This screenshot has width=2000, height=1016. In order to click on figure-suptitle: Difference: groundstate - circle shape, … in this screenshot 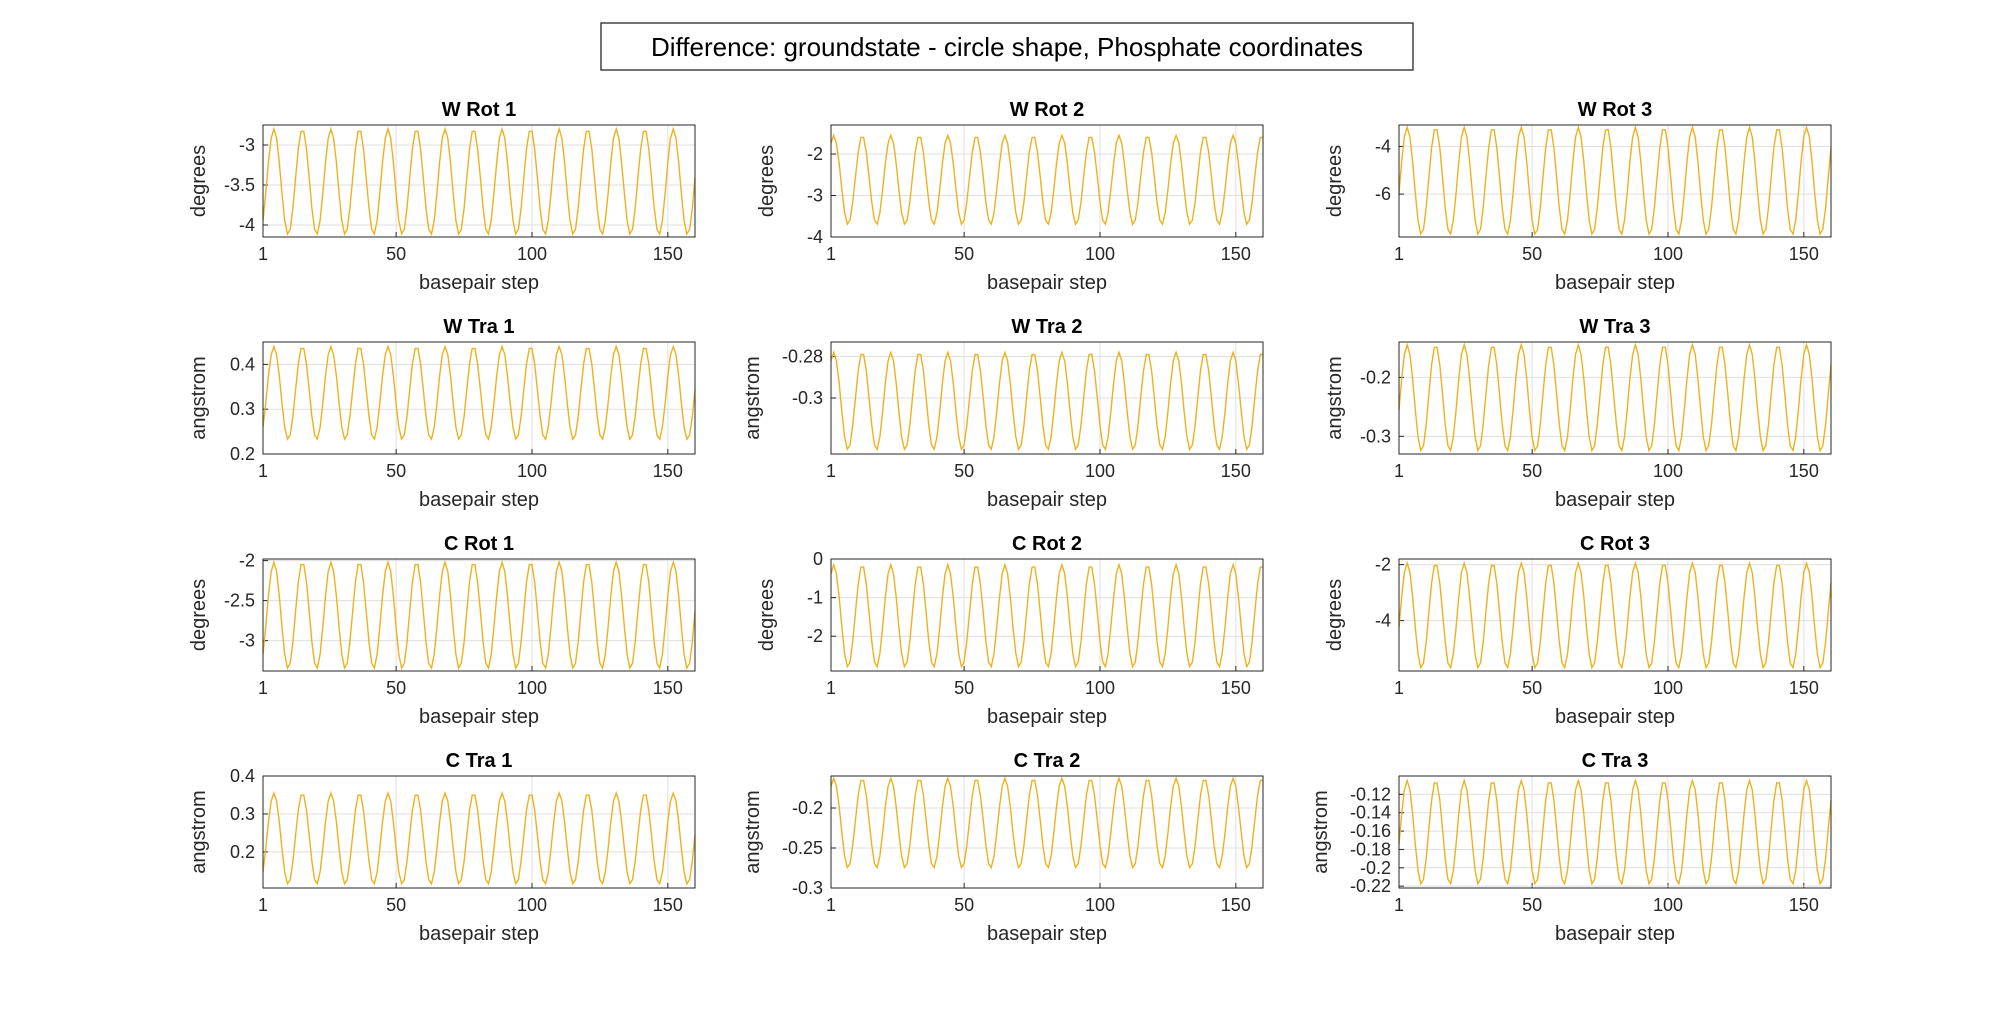, I will do `click(1007, 47)`.